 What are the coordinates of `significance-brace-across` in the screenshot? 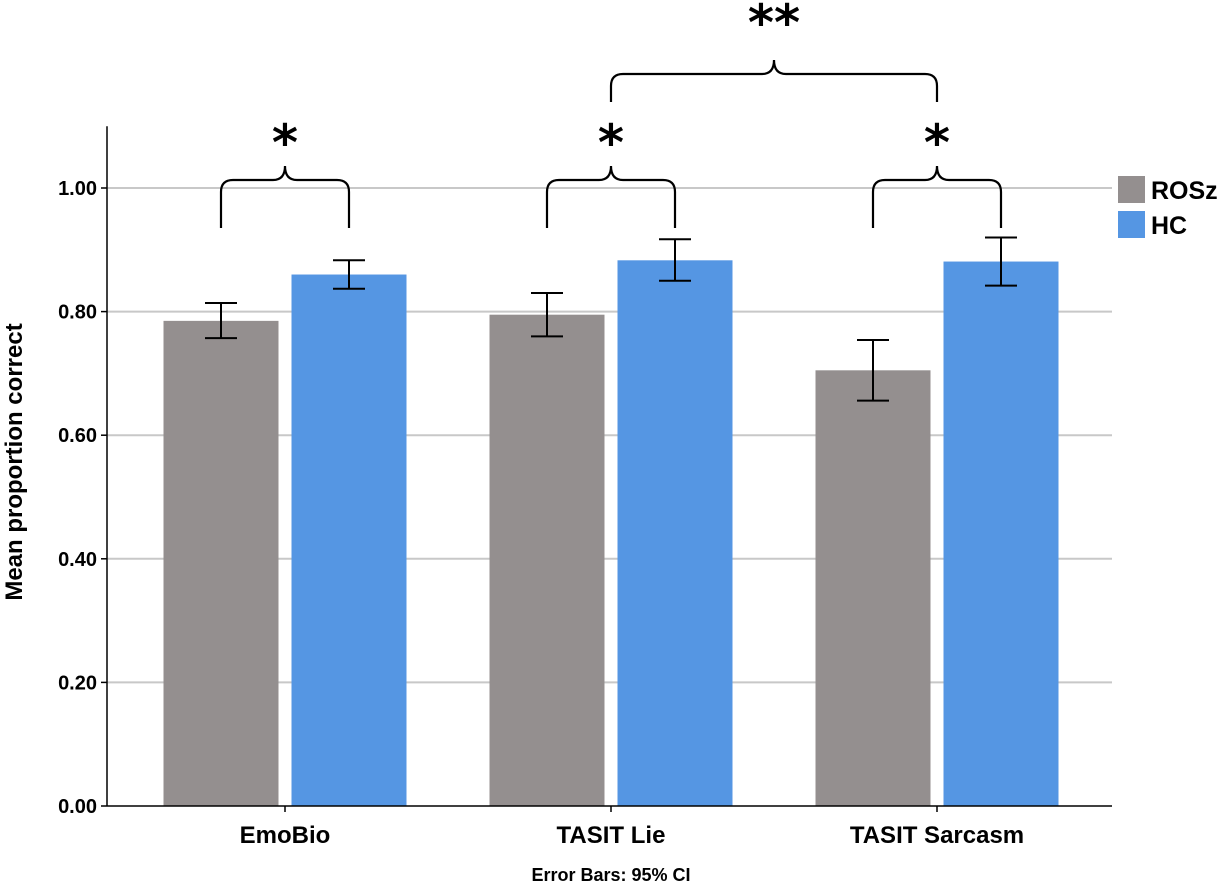 It's located at (774, 80).